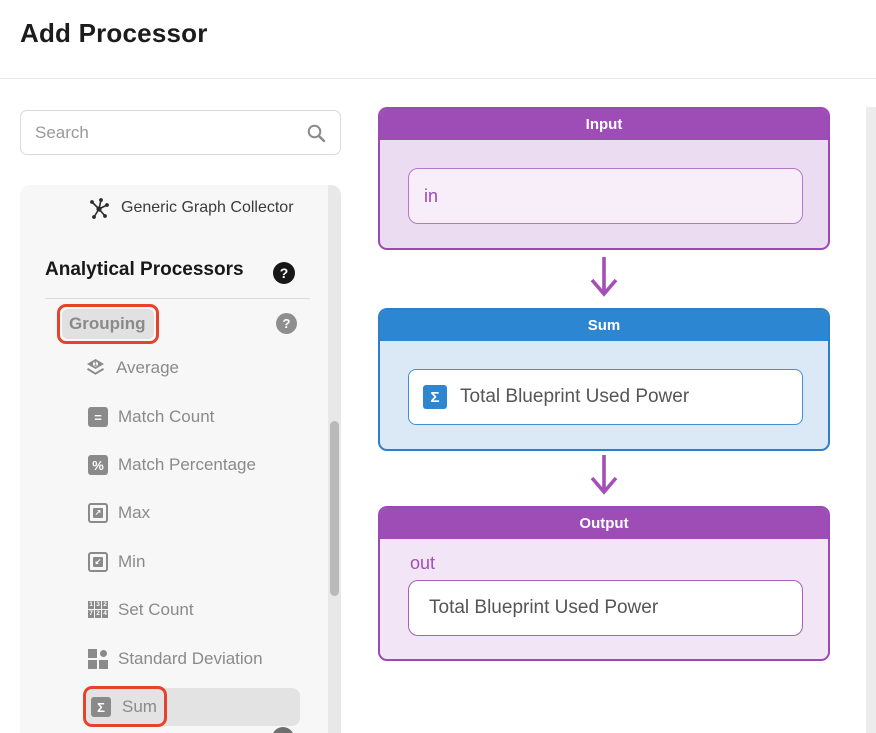 This screenshot has width=876, height=733. What do you see at coordinates (544, 607) in the screenshot?
I see `output-field-value: Total Blueprint Used Power` at bounding box center [544, 607].